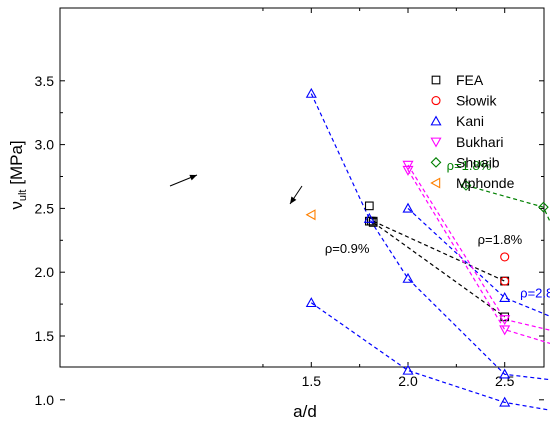 This screenshot has width=550, height=429. What do you see at coordinates (312, 381) in the screenshot?
I see `x-tick-label: 1.5` at bounding box center [312, 381].